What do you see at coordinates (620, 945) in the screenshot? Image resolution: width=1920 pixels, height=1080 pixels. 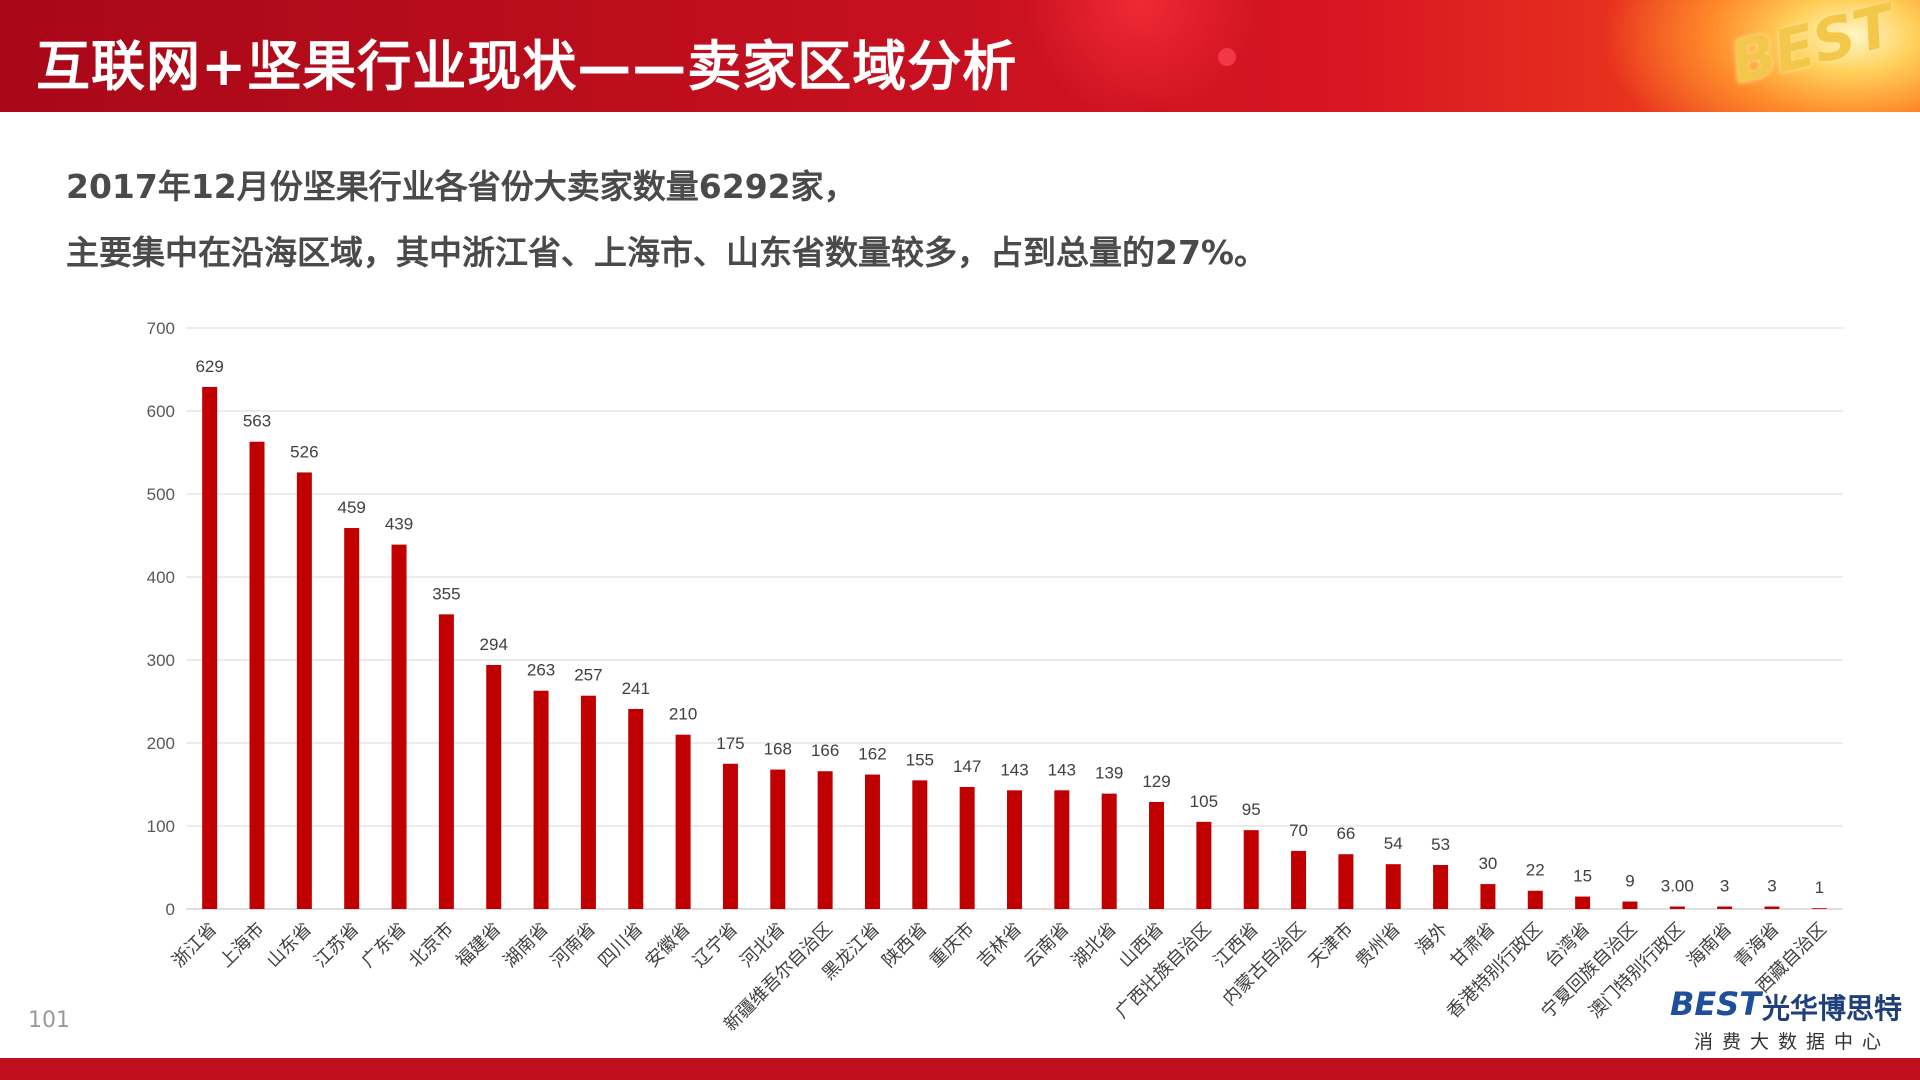 I see `x-category-label: 四川省` at bounding box center [620, 945].